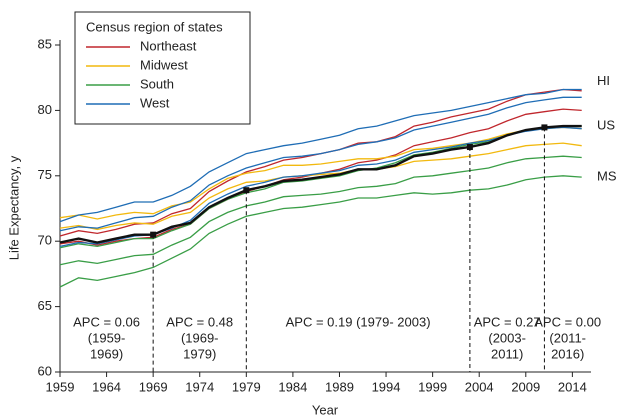  I want to click on apc-label: APC = 0.00, so click(567, 321).